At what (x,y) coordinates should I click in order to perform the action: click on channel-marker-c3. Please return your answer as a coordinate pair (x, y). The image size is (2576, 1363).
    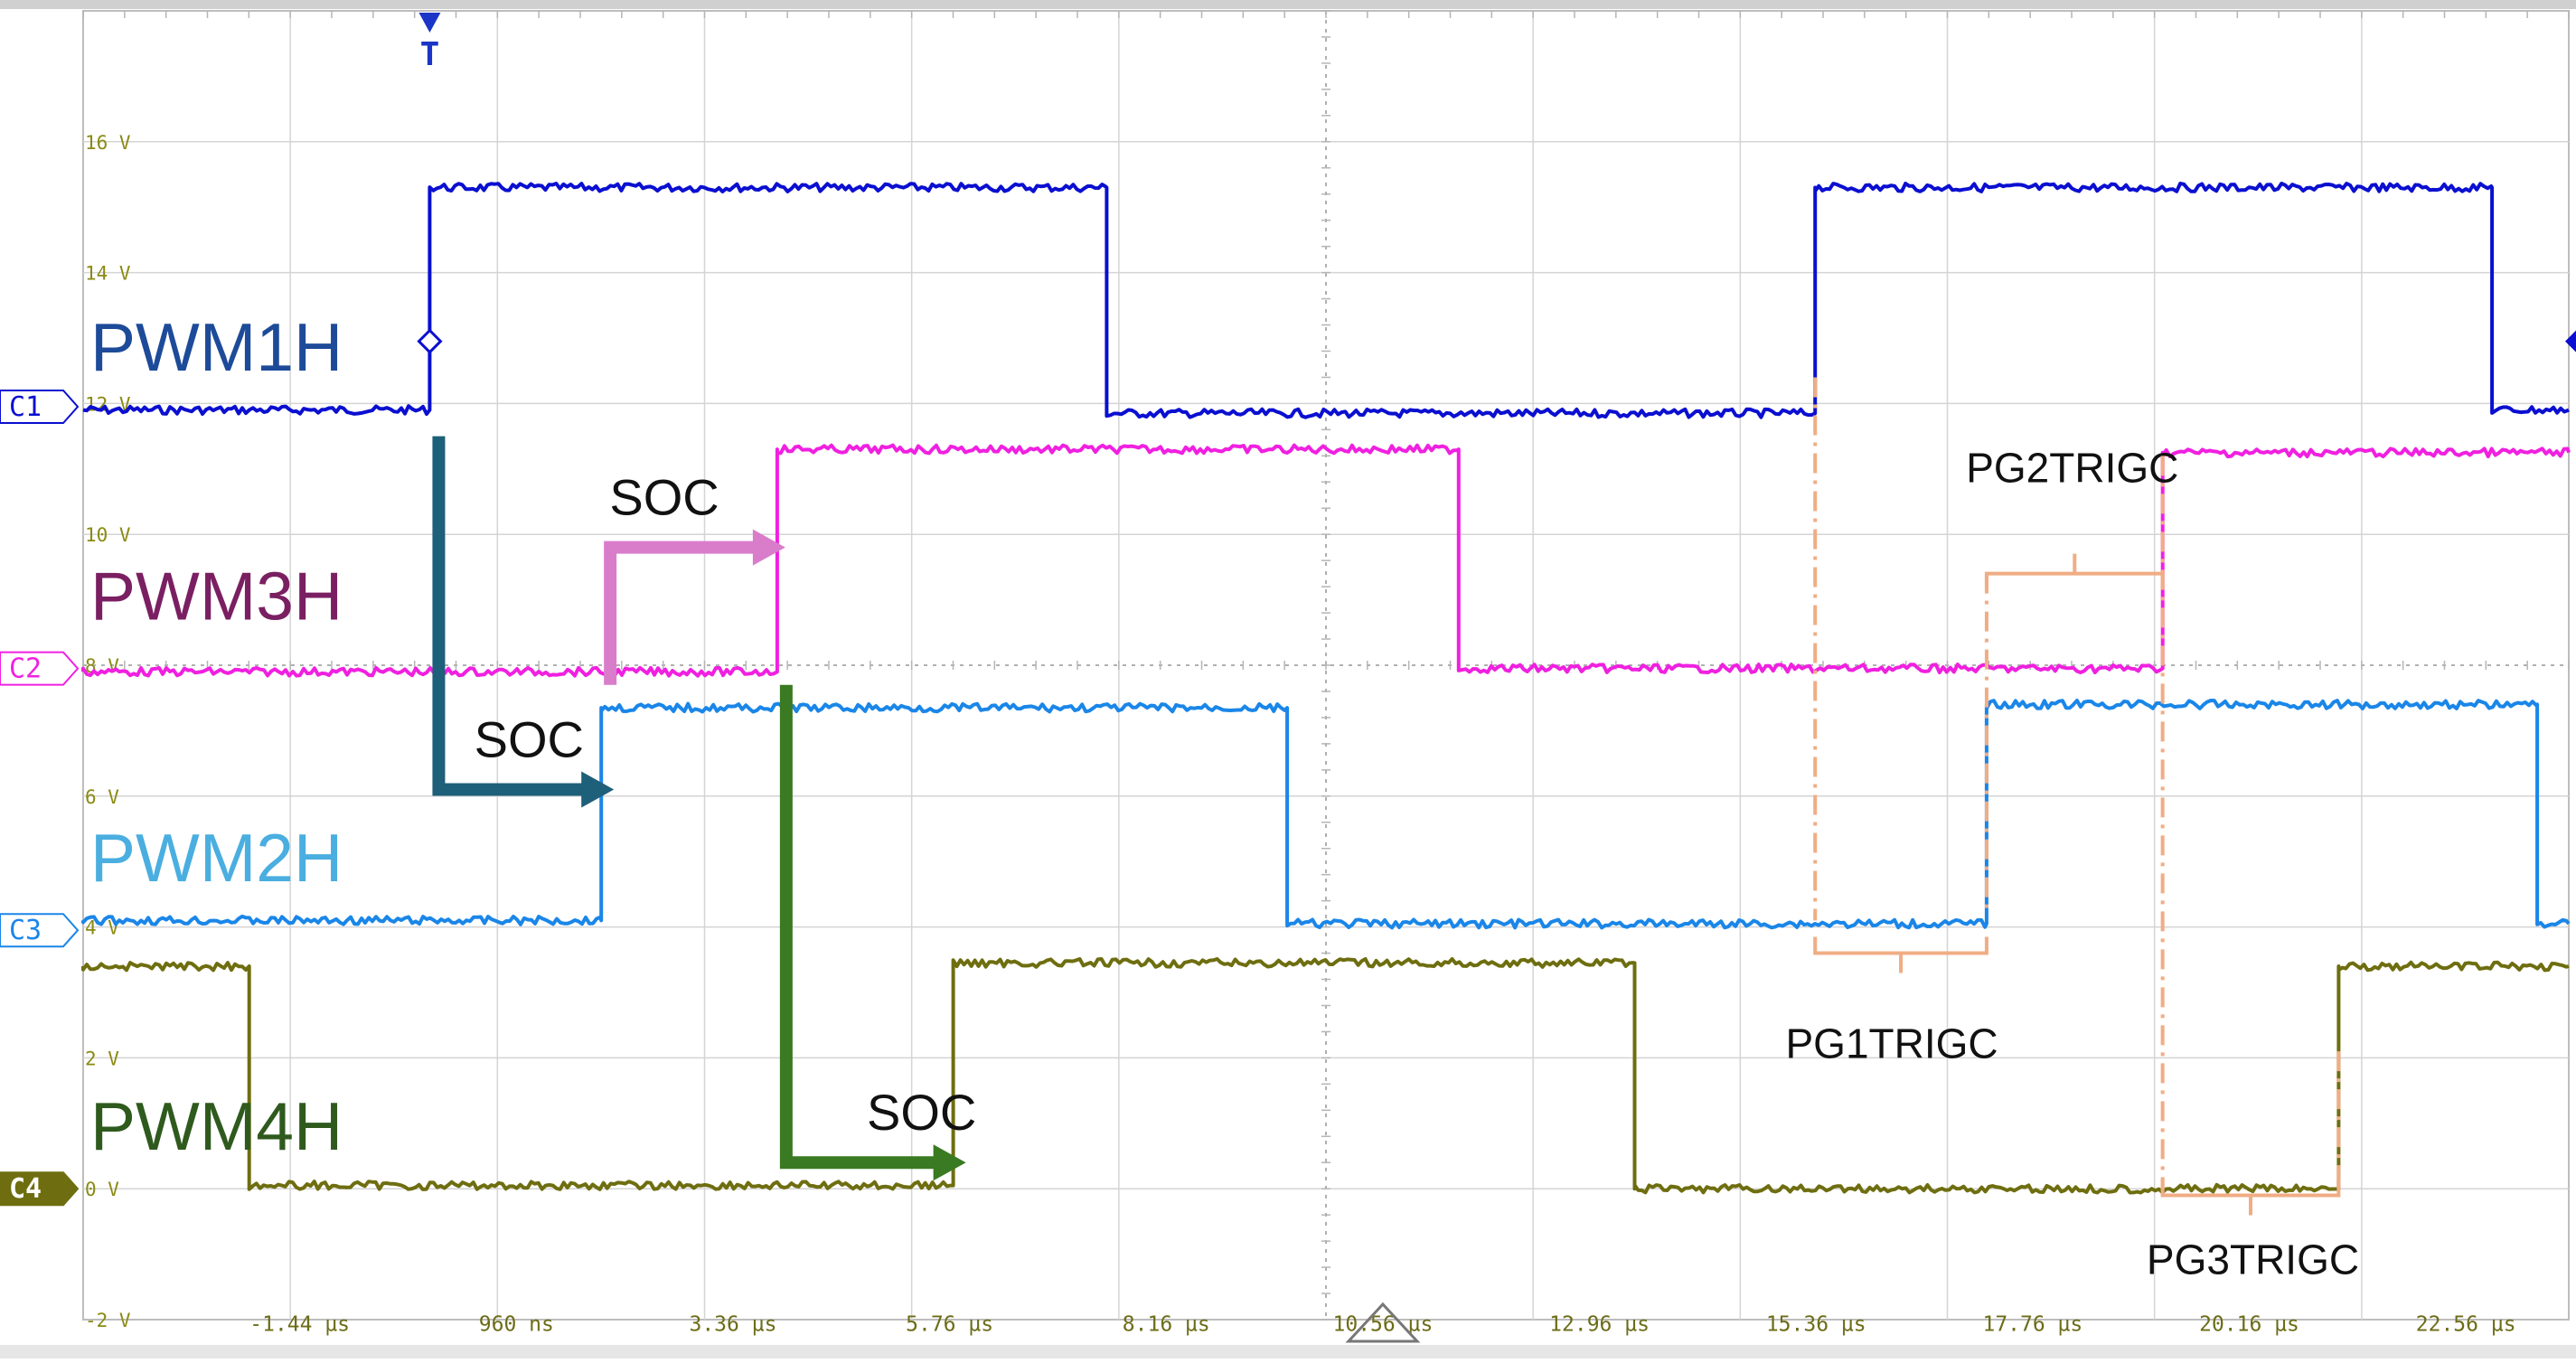
    Looking at the image, I should click on (40, 931).